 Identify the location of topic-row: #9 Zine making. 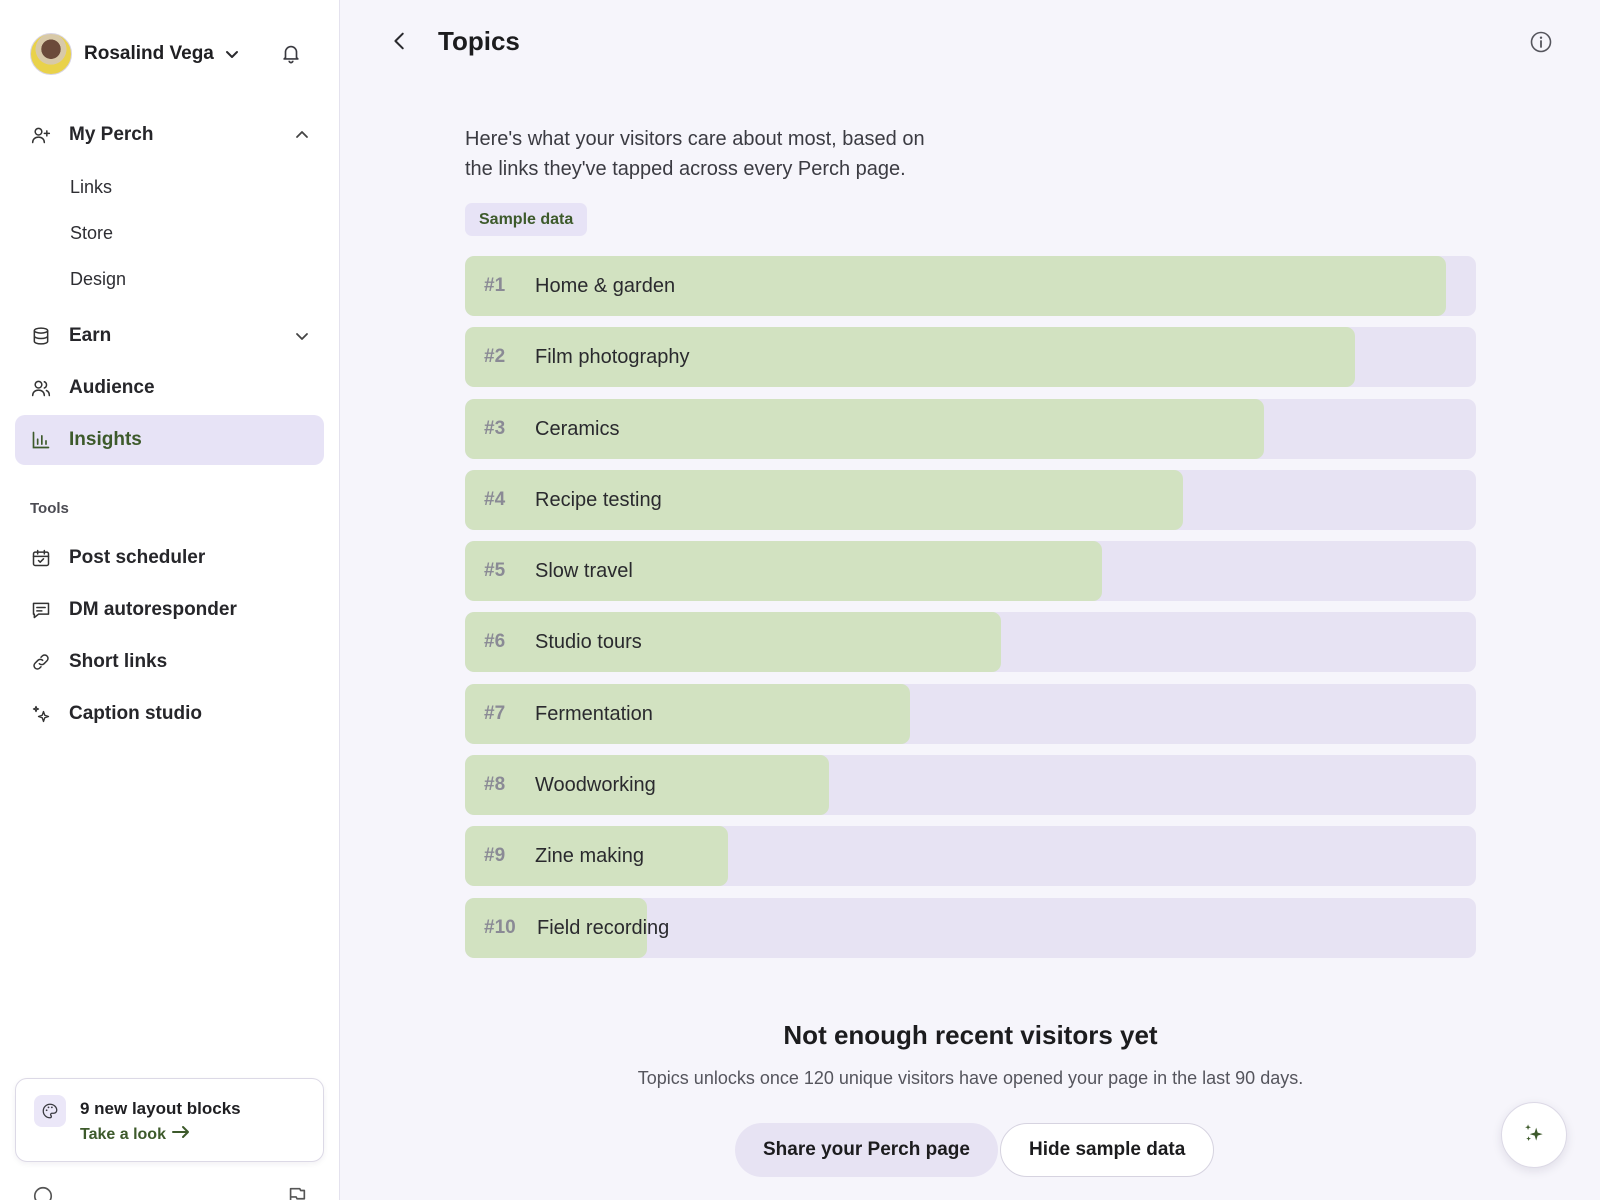
(970, 856).